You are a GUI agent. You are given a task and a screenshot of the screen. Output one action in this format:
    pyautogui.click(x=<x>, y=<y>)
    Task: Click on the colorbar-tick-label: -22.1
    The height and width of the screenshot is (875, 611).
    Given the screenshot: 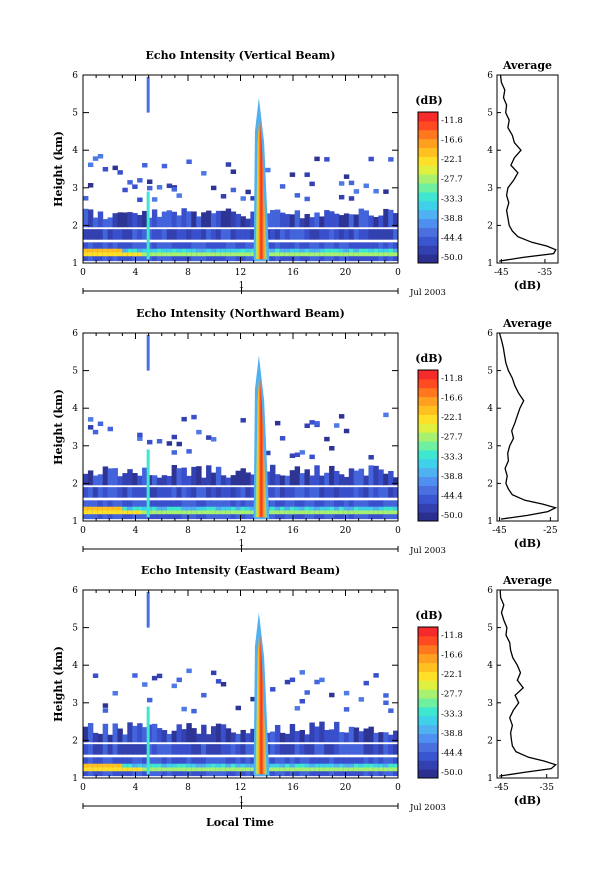 What is the action you would take?
    pyautogui.click(x=452, y=160)
    